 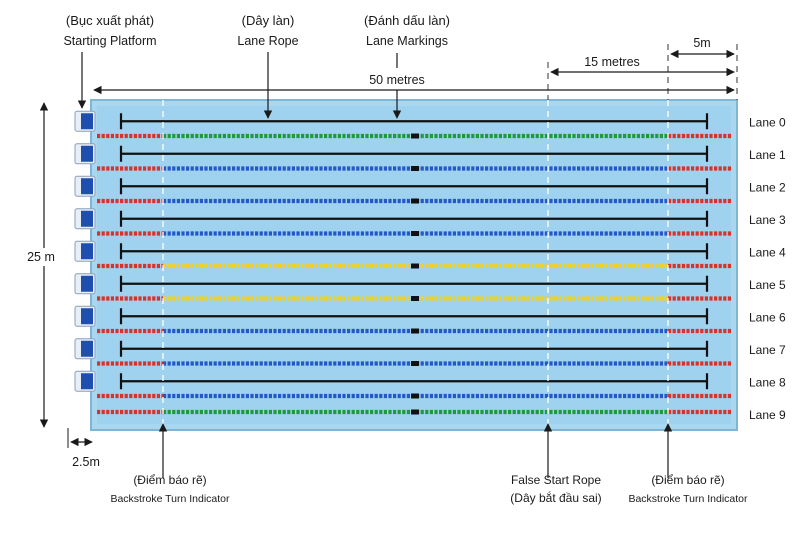 What do you see at coordinates (109, 41) in the screenshot?
I see `platform-label-en: Starting Platform` at bounding box center [109, 41].